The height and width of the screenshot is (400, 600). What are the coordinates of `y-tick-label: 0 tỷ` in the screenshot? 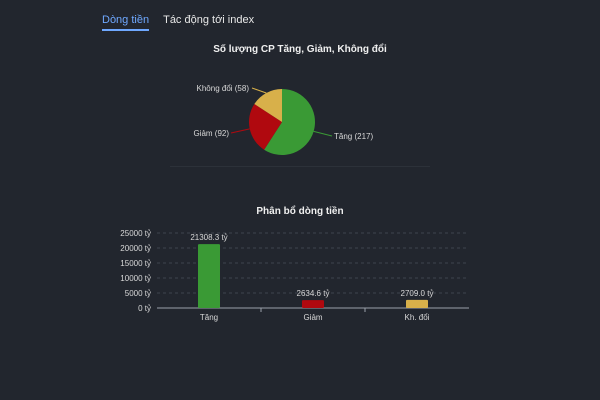 It's located at (144, 308).